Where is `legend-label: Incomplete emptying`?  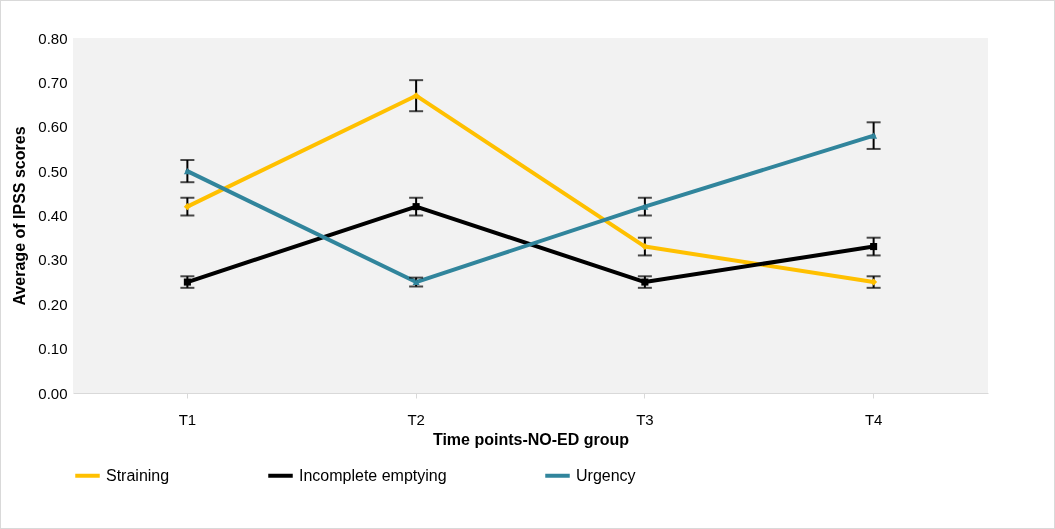
legend-label: Incomplete emptying is located at coordinates (373, 475).